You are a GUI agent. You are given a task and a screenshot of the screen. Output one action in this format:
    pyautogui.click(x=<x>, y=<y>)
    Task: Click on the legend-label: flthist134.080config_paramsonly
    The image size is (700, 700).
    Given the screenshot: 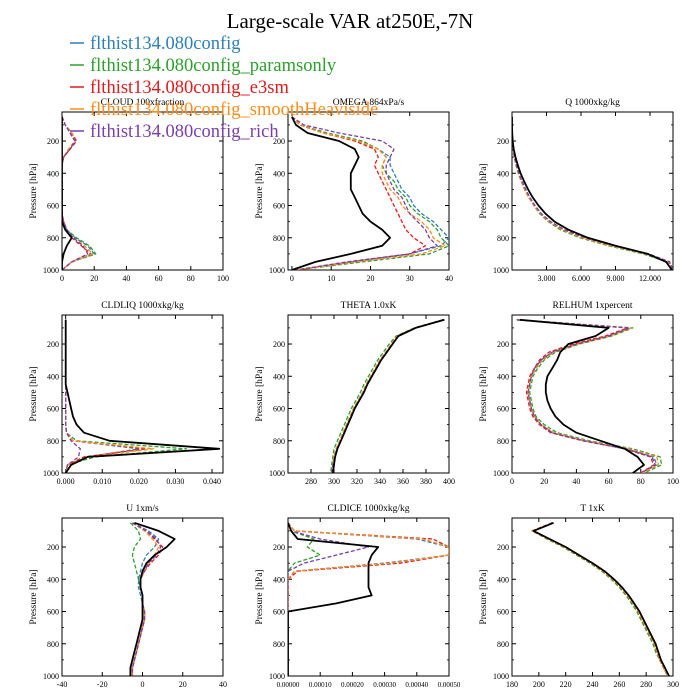 What is the action you would take?
    pyautogui.click(x=213, y=66)
    